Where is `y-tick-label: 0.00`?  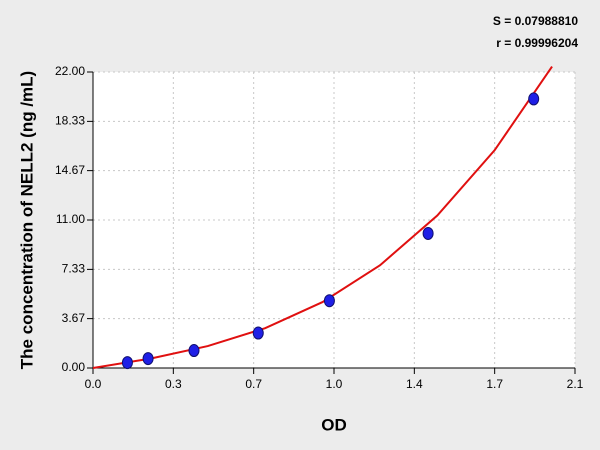 y-tick-label: 0.00 is located at coordinates (74, 367).